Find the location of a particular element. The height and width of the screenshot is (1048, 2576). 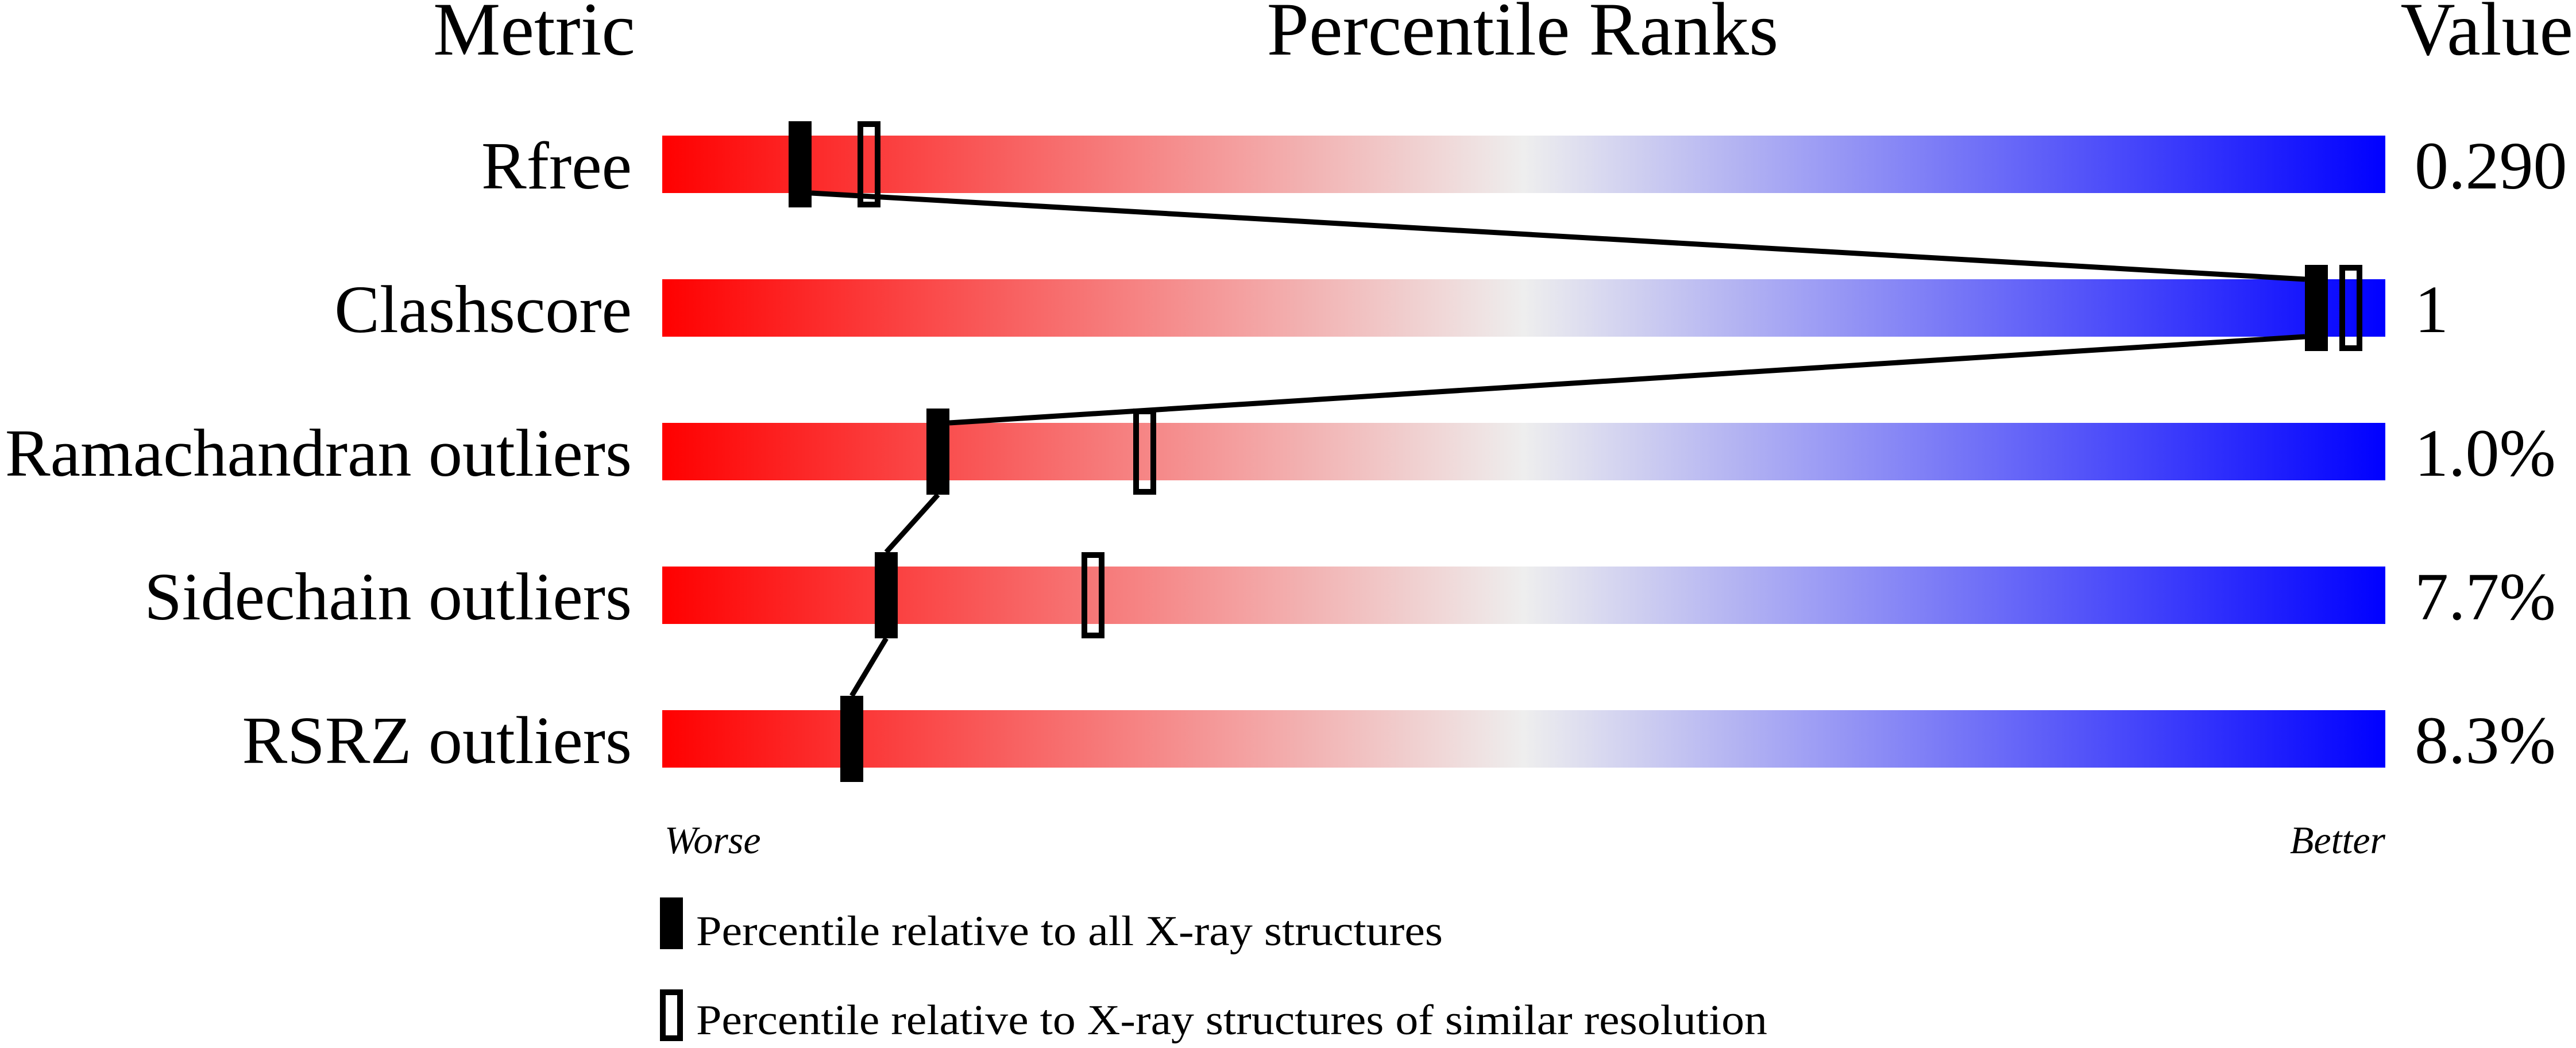

metric-value: 8.3% is located at coordinates (2485, 740).